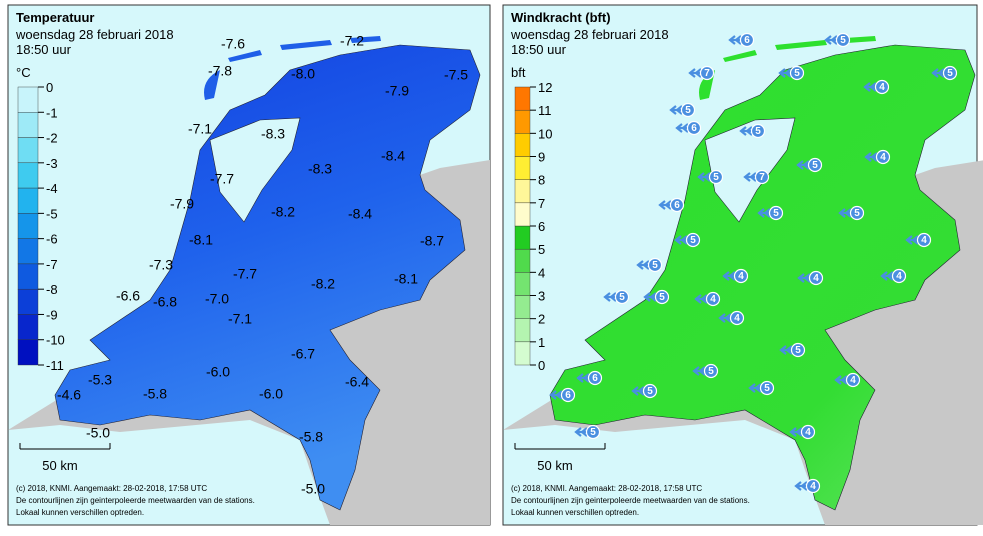 This screenshot has width=983, height=536. Describe the element at coordinates (182, 204) in the screenshot. I see `temperature-label: -7.9` at that location.